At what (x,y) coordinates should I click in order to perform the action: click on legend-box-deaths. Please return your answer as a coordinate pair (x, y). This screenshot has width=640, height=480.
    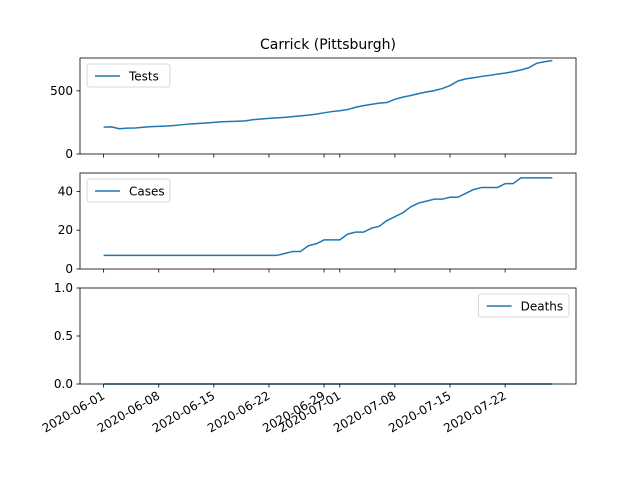
    Looking at the image, I should click on (524, 305).